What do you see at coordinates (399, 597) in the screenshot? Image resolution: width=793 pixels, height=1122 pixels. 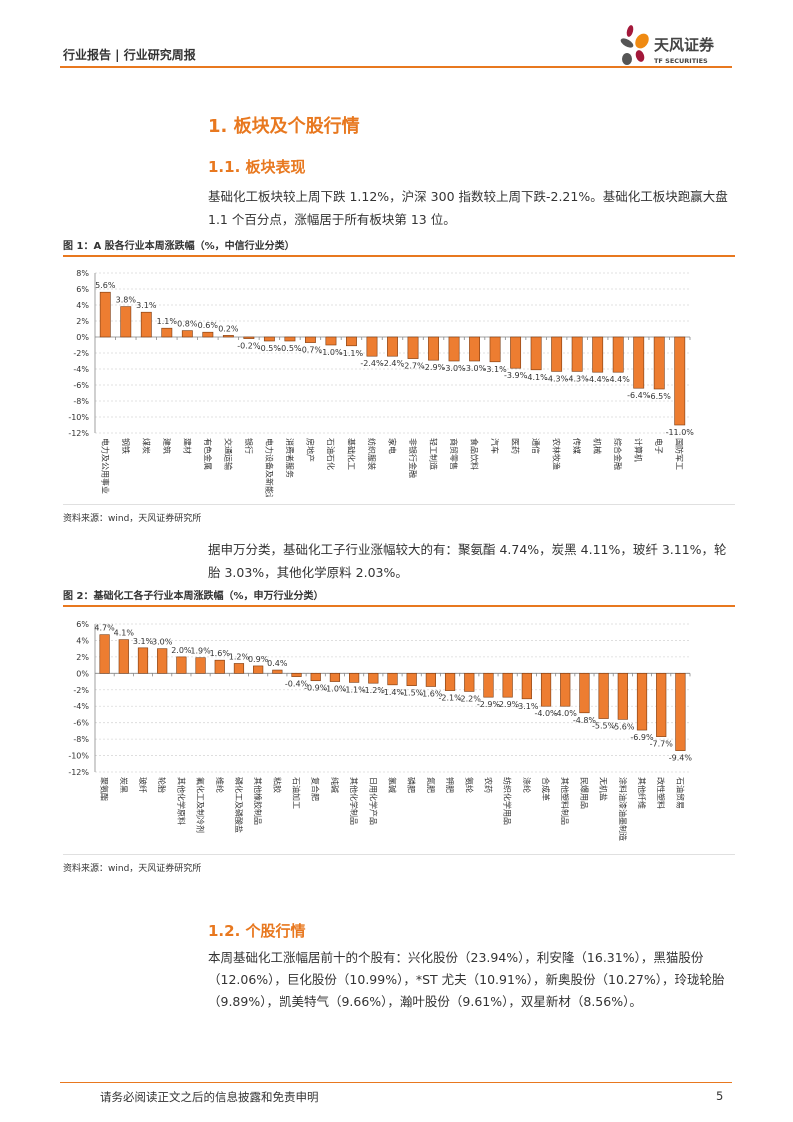 I see `figure-2-title: 图 2：基础化工各子行业本周涨跌幅（%，申万行业分类）` at bounding box center [399, 597].